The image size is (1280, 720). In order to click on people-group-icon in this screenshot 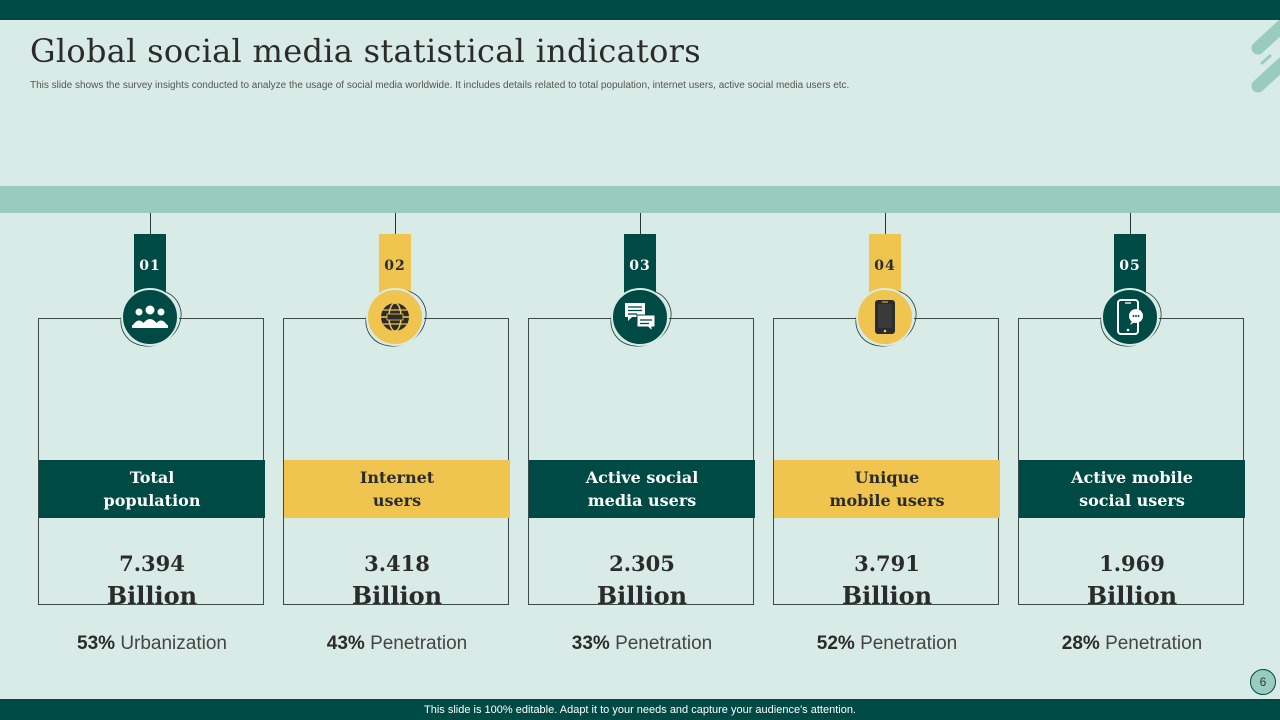, I will do `click(150, 317)`.